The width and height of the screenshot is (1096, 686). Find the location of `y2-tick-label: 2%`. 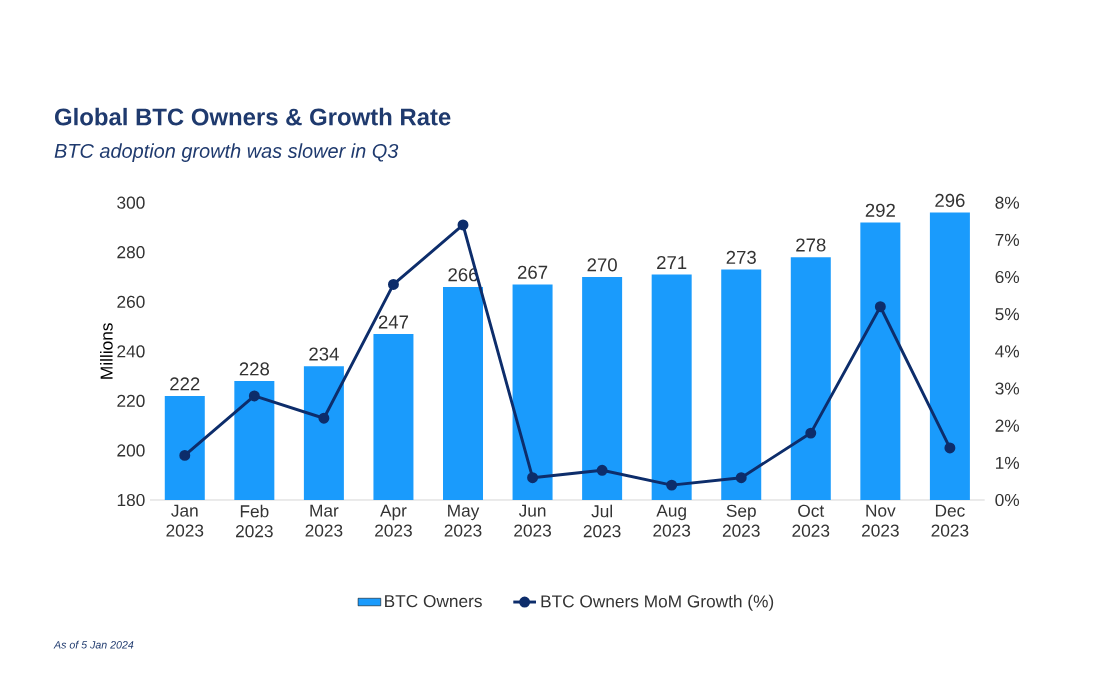

y2-tick-label: 2% is located at coordinates (1007, 425).